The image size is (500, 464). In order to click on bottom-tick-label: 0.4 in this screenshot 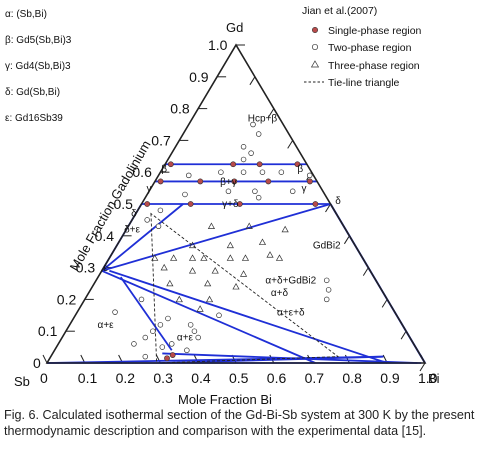, I will do `click(201, 378)`.